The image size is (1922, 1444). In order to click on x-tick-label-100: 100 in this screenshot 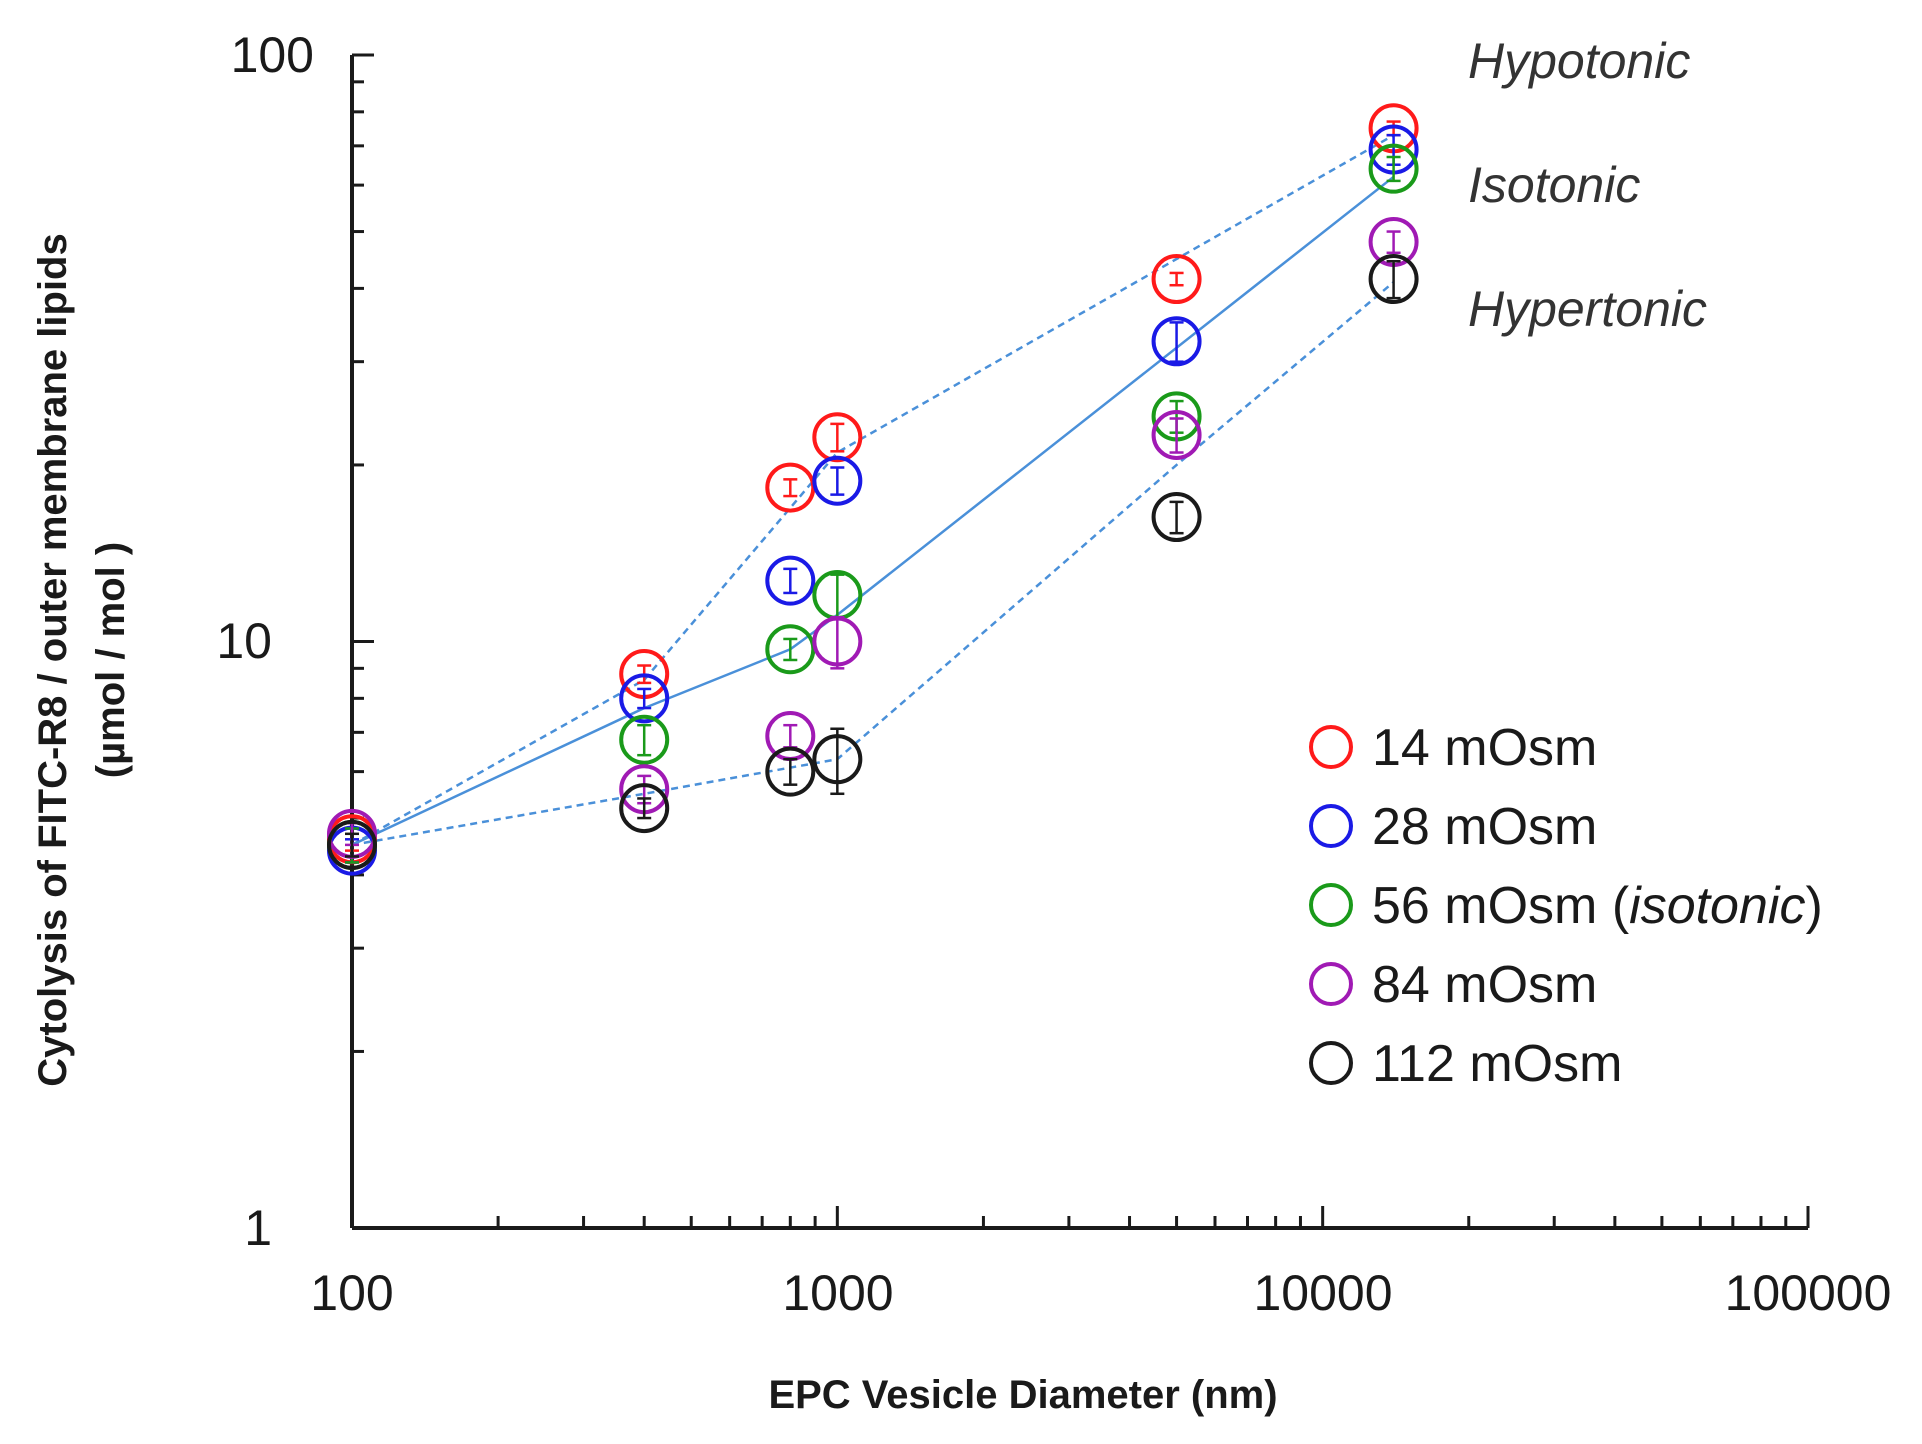, I will do `click(351, 1293)`.